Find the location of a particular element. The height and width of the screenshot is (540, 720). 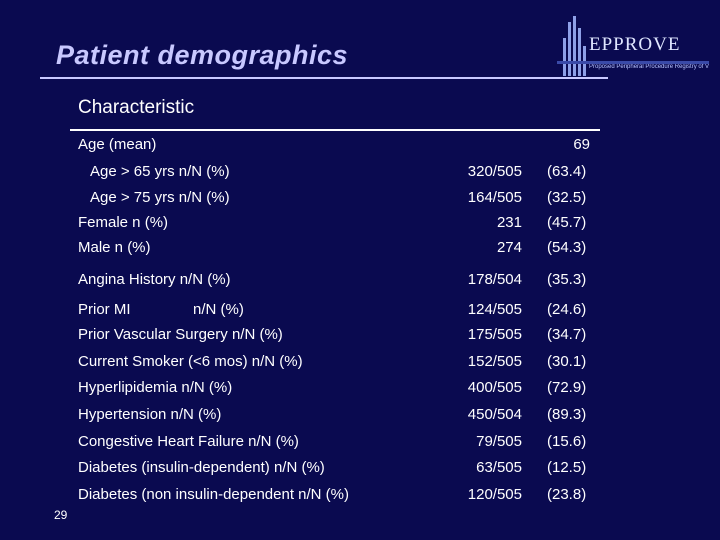

row-percent: (35.3) is located at coordinates (567, 279).